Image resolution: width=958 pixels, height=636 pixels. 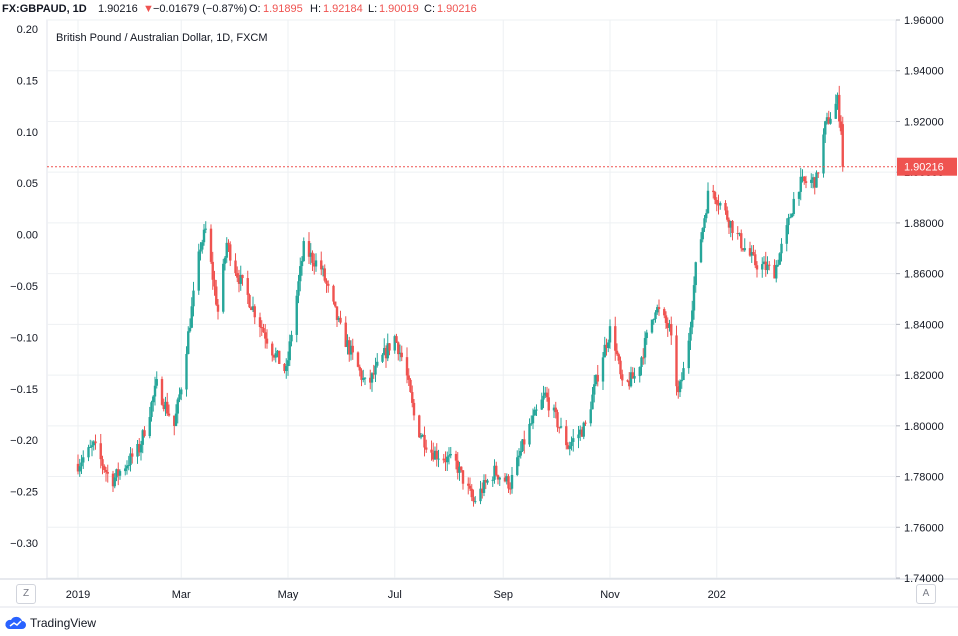 I want to click on close-label: C:, so click(x=429, y=9).